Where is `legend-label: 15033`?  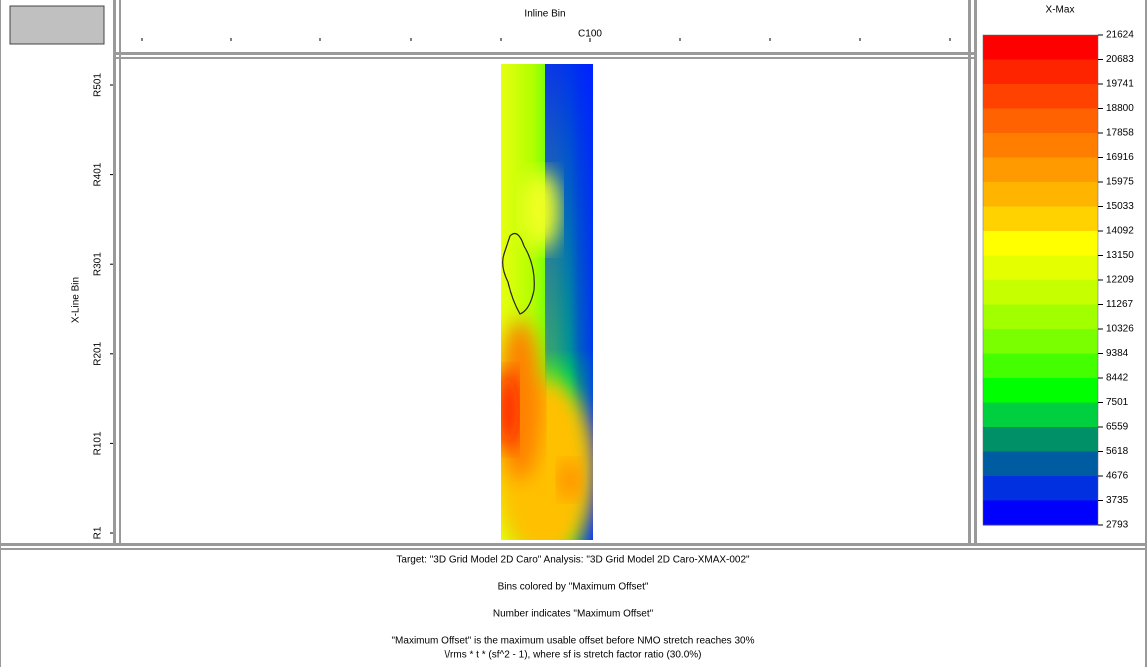
legend-label: 15033 is located at coordinates (1120, 206).